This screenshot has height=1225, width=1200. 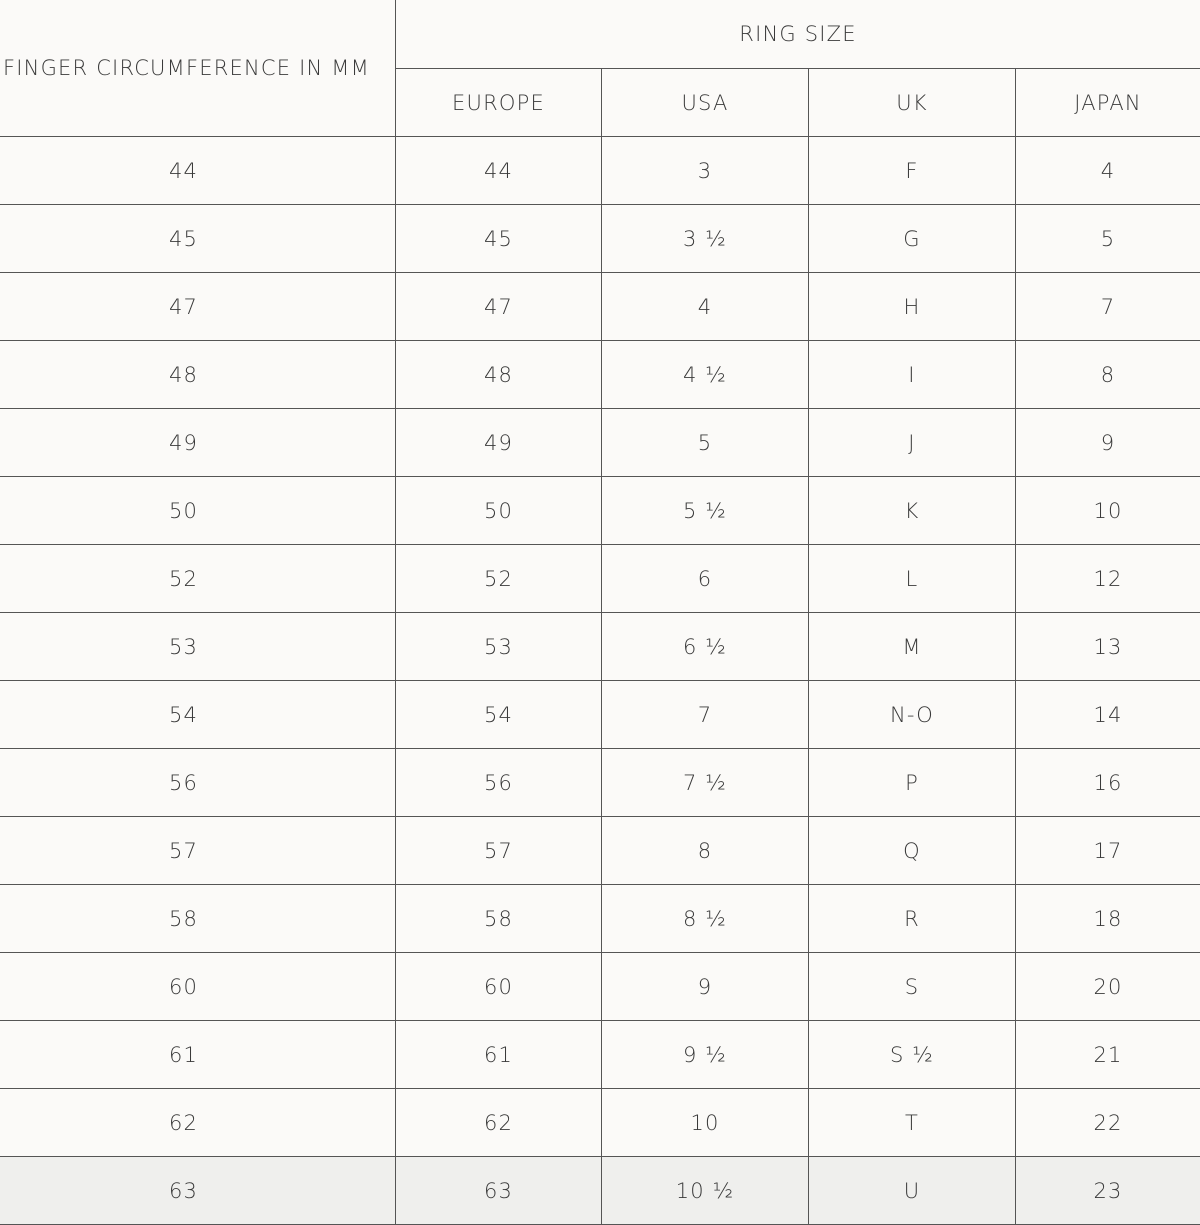 I want to click on table-cell: 13, so click(x=1108, y=647).